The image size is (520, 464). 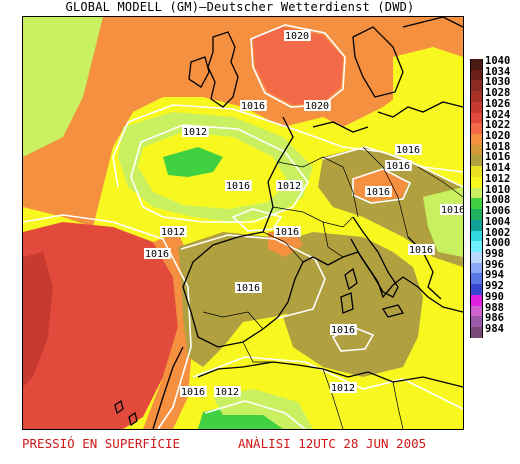 What do you see at coordinates (498, 189) in the screenshot?
I see `legend-label: 1010` at bounding box center [498, 189].